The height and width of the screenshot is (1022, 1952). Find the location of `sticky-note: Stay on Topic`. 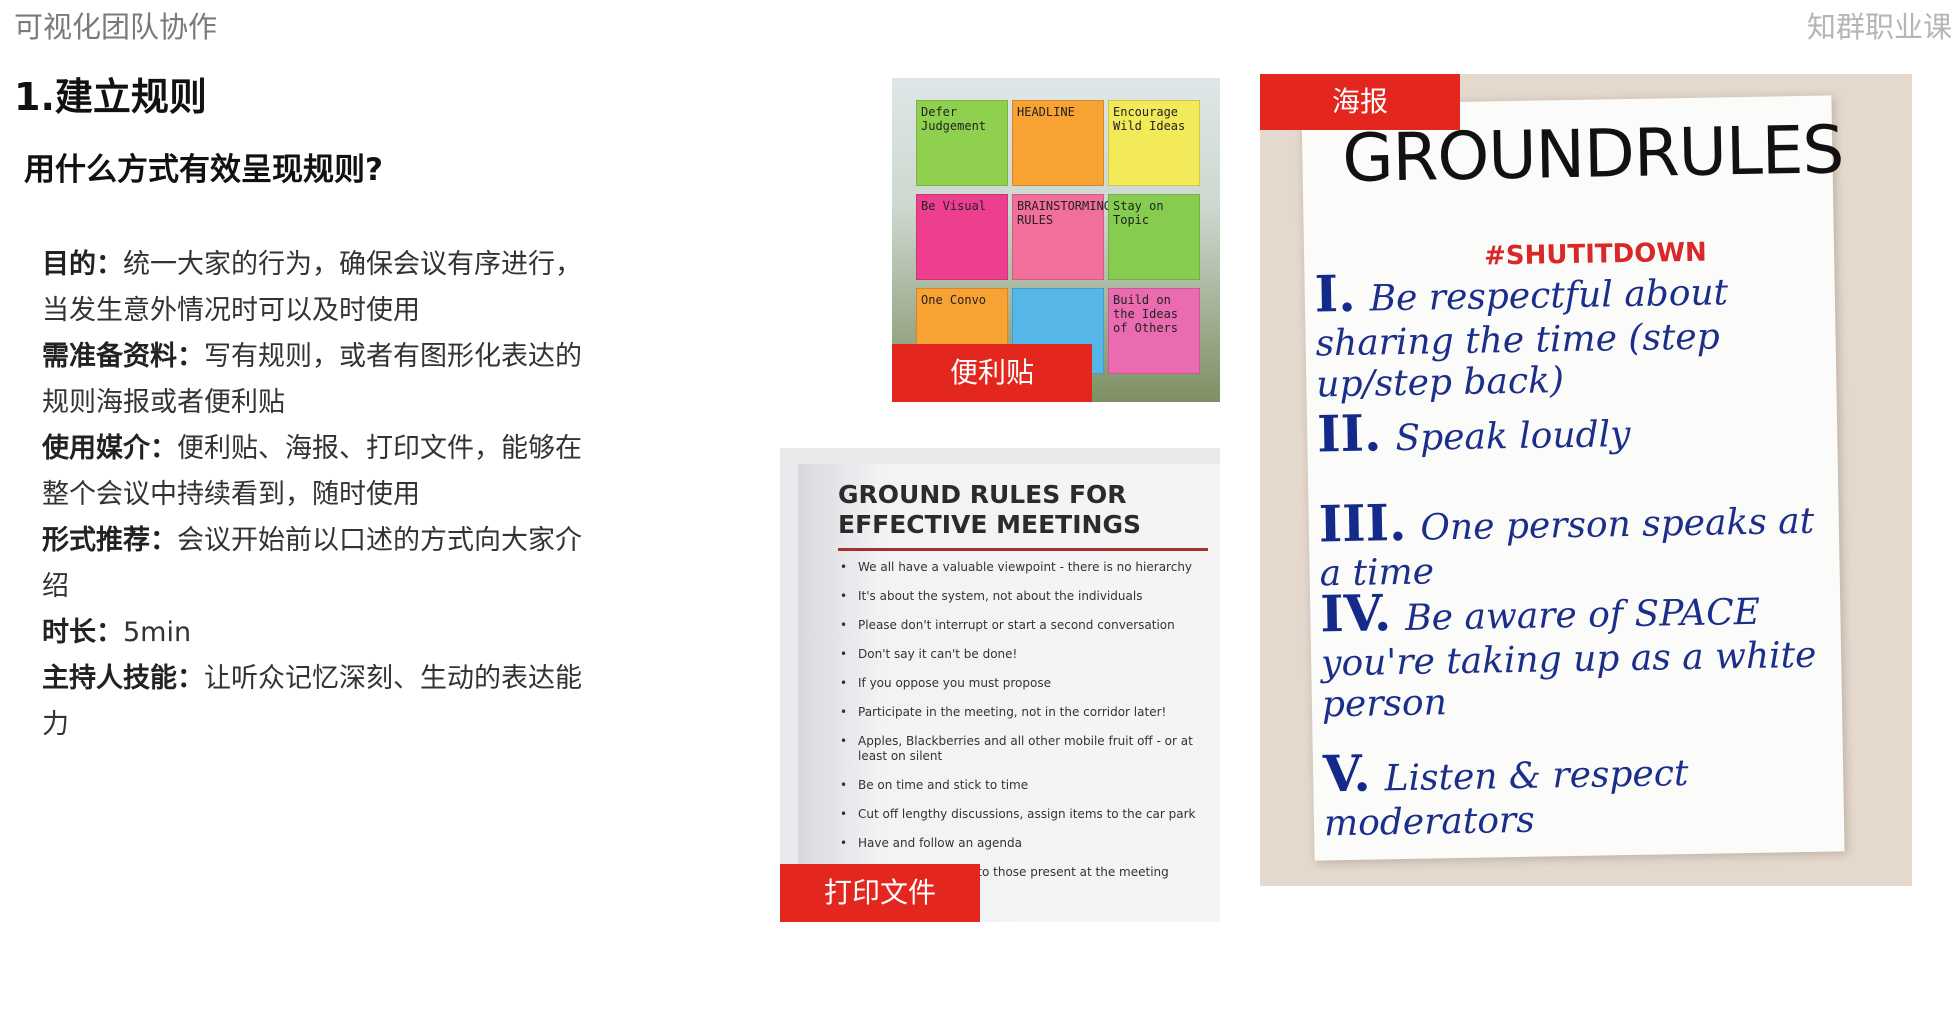

sticky-note: Stay on Topic is located at coordinates (1154, 237).